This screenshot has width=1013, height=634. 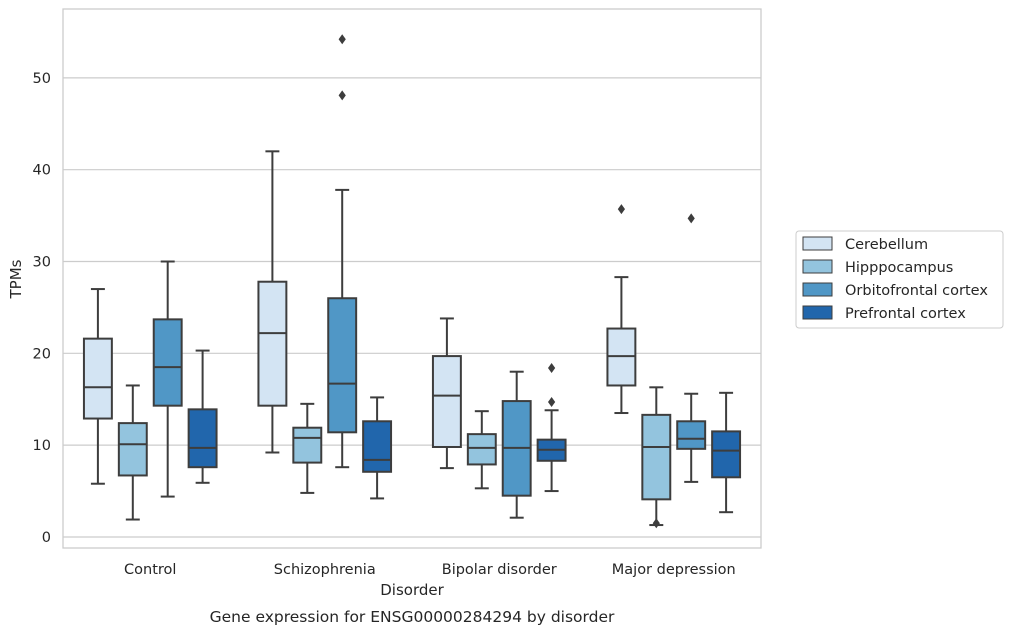 I want to click on y-tick-label: 50, so click(x=42, y=79).